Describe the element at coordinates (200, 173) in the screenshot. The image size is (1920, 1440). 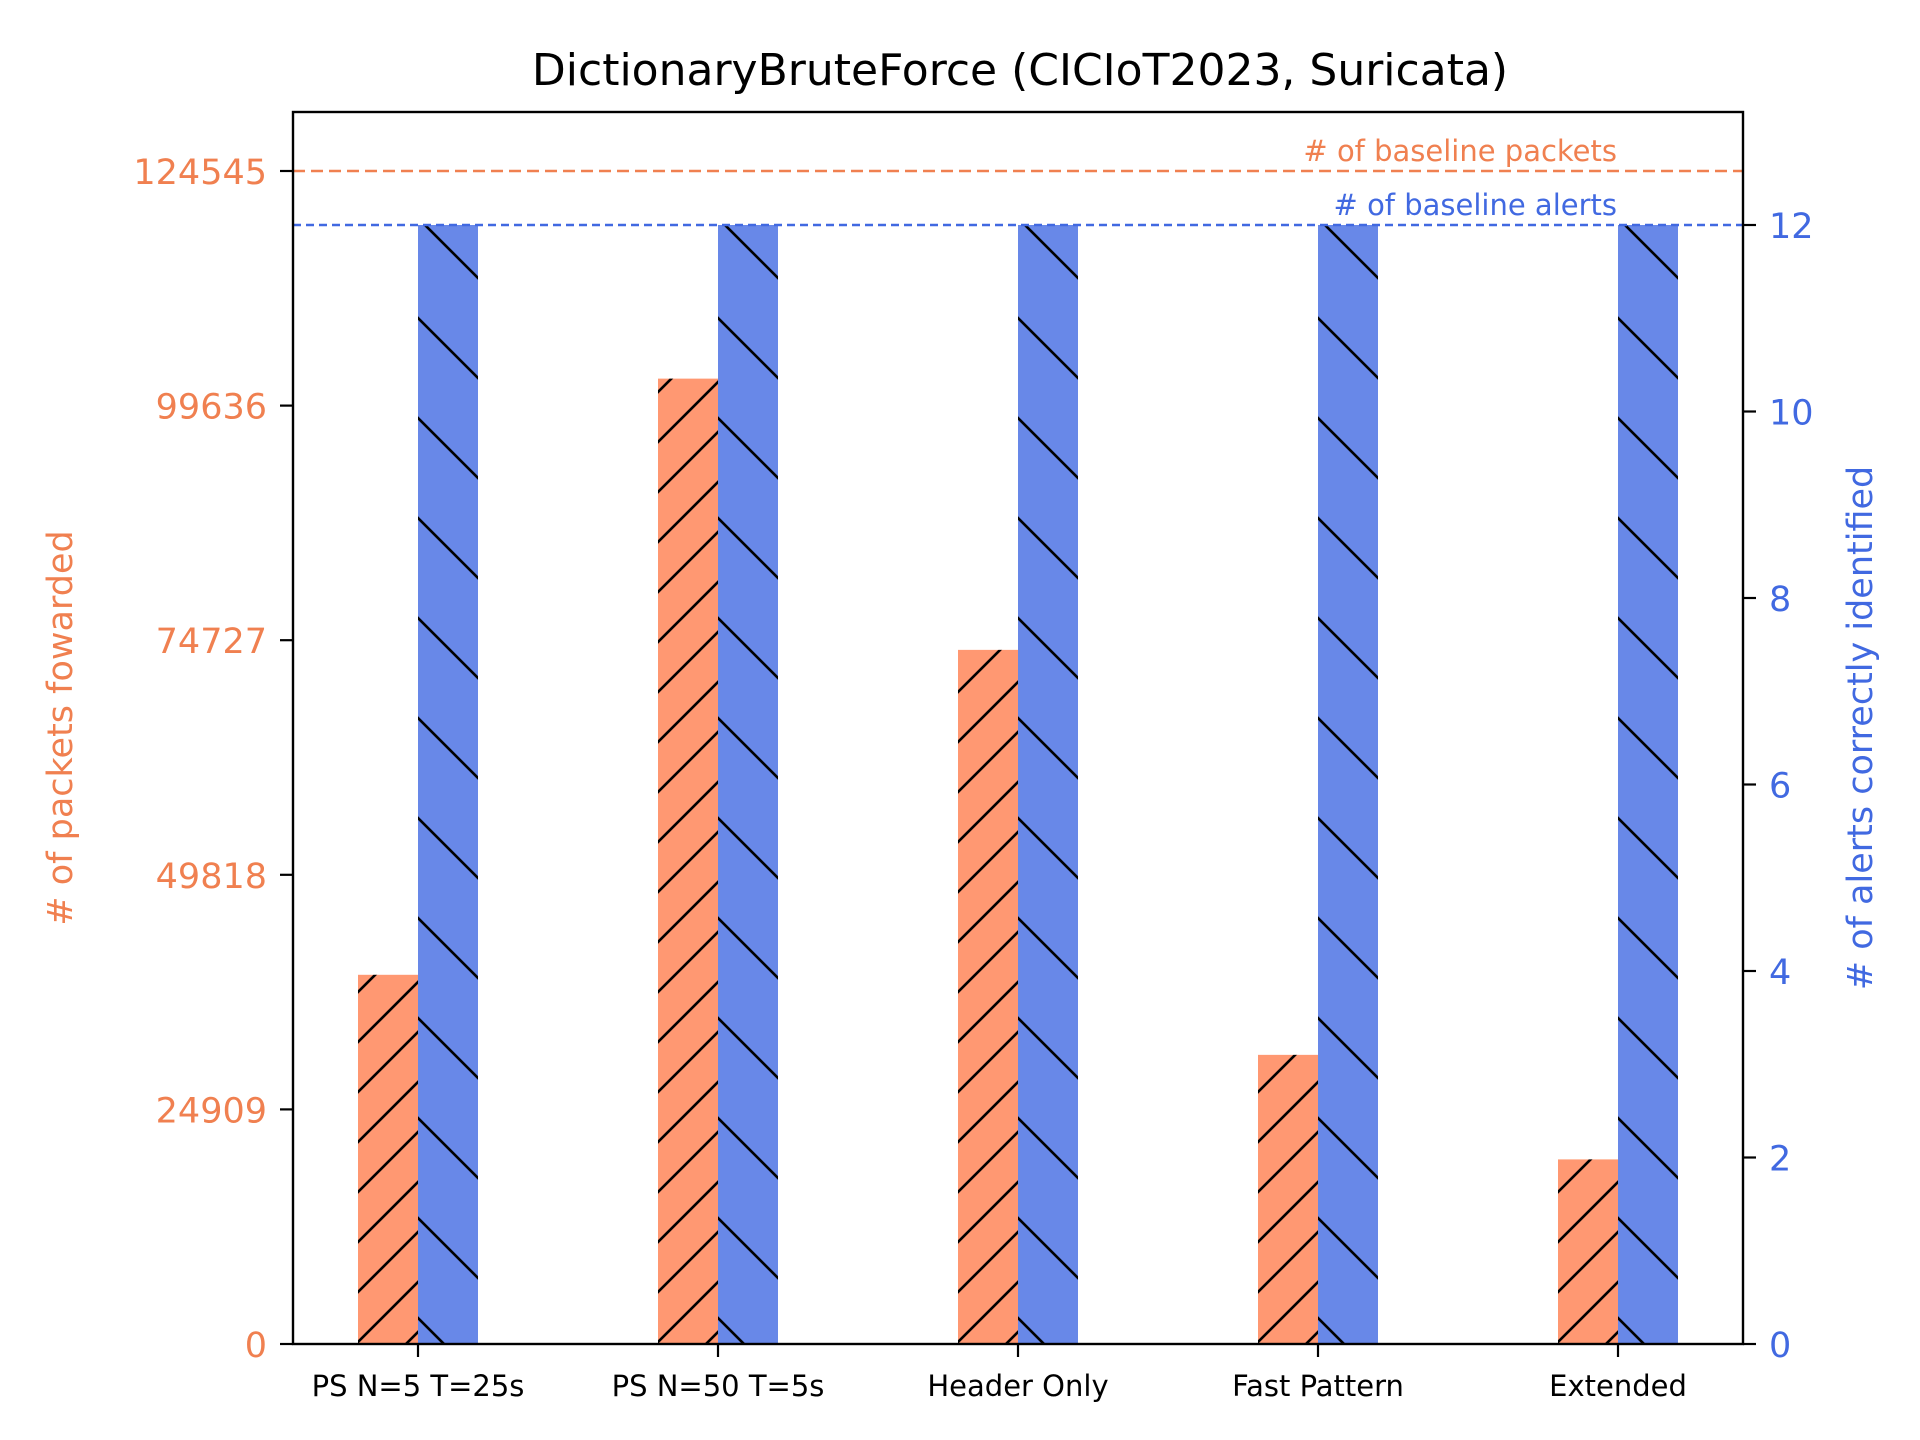
I see `left-tick-label: 124545` at that location.